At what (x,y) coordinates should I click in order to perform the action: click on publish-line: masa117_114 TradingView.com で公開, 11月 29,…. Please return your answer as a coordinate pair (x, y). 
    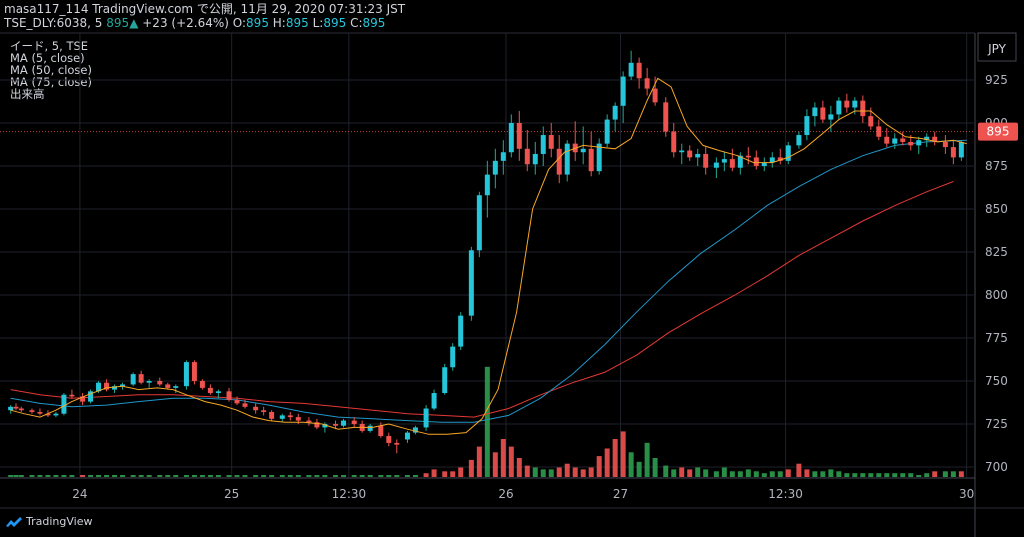
    Looking at the image, I should click on (205, 9).